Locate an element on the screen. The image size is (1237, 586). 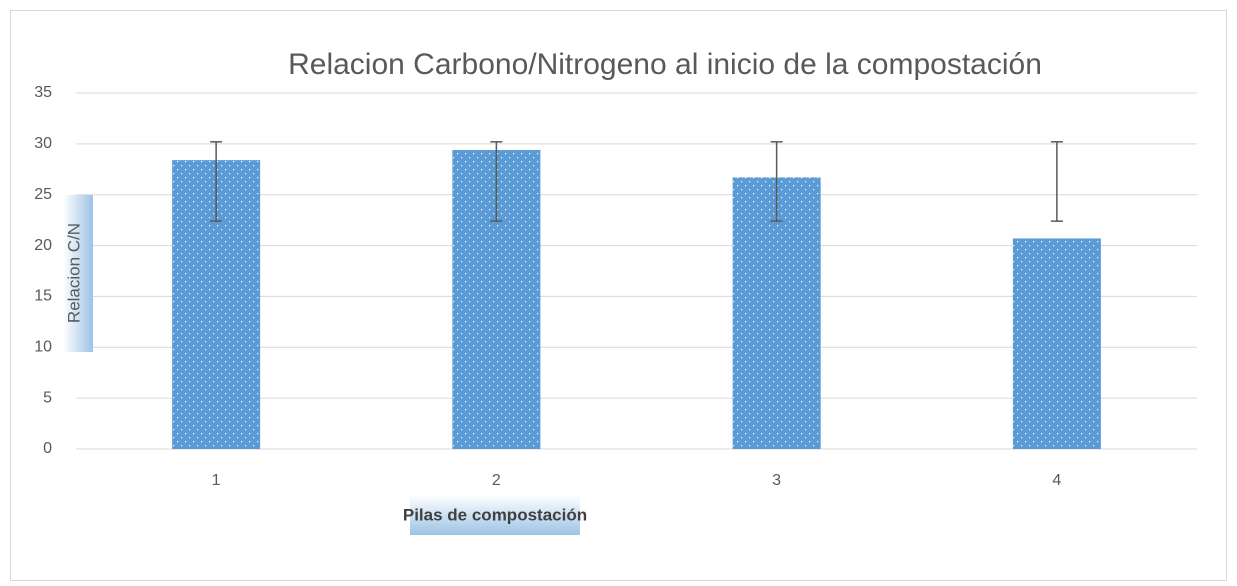
y-label-box is located at coordinates (78, 273).